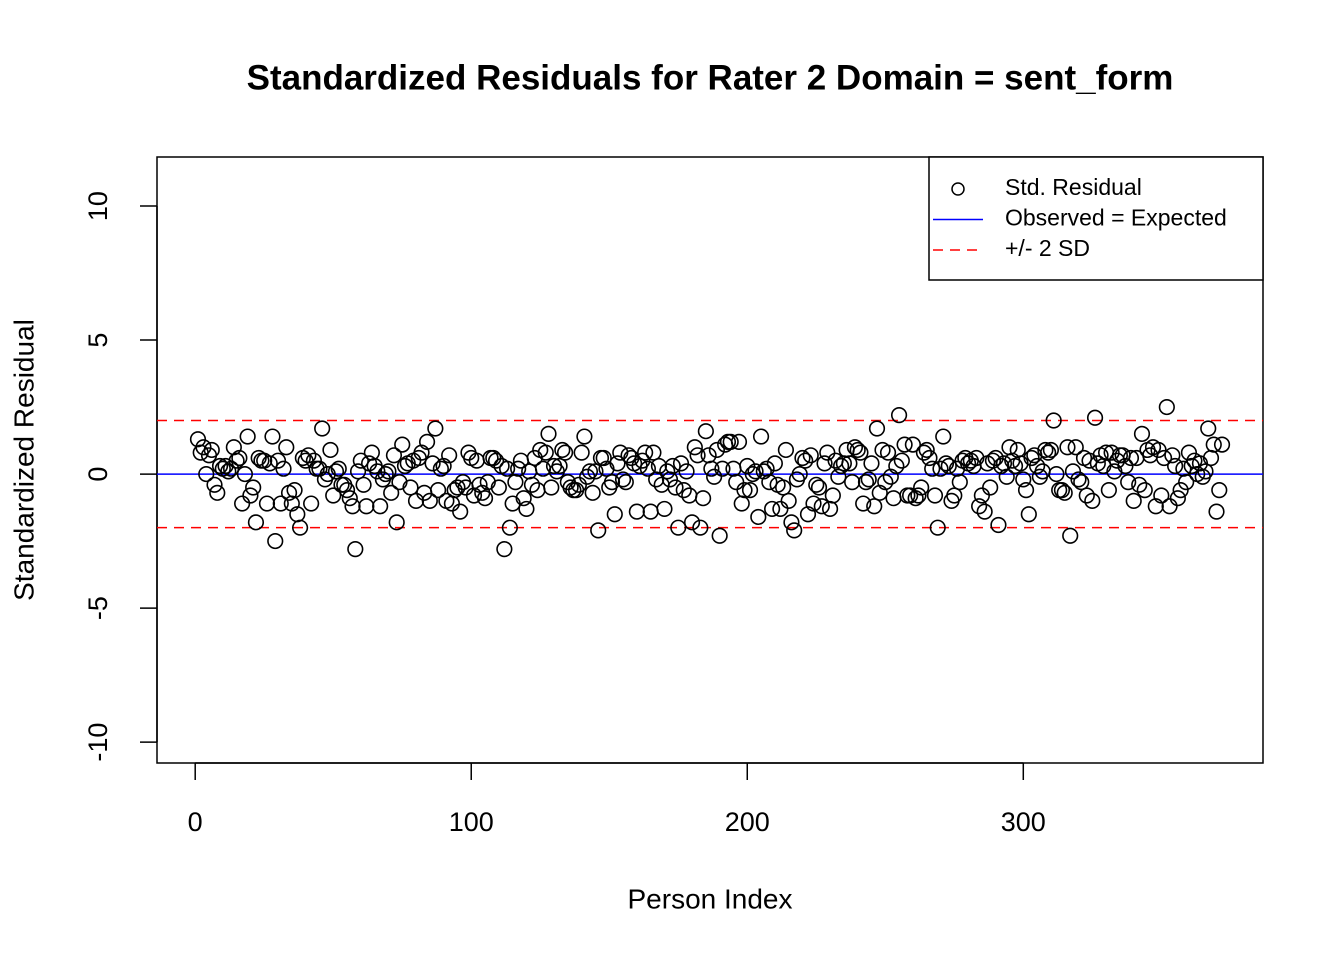 Image resolution: width=1344 pixels, height=960 pixels. What do you see at coordinates (98, 340) in the screenshot?
I see `y-tick-label: 5` at bounding box center [98, 340].